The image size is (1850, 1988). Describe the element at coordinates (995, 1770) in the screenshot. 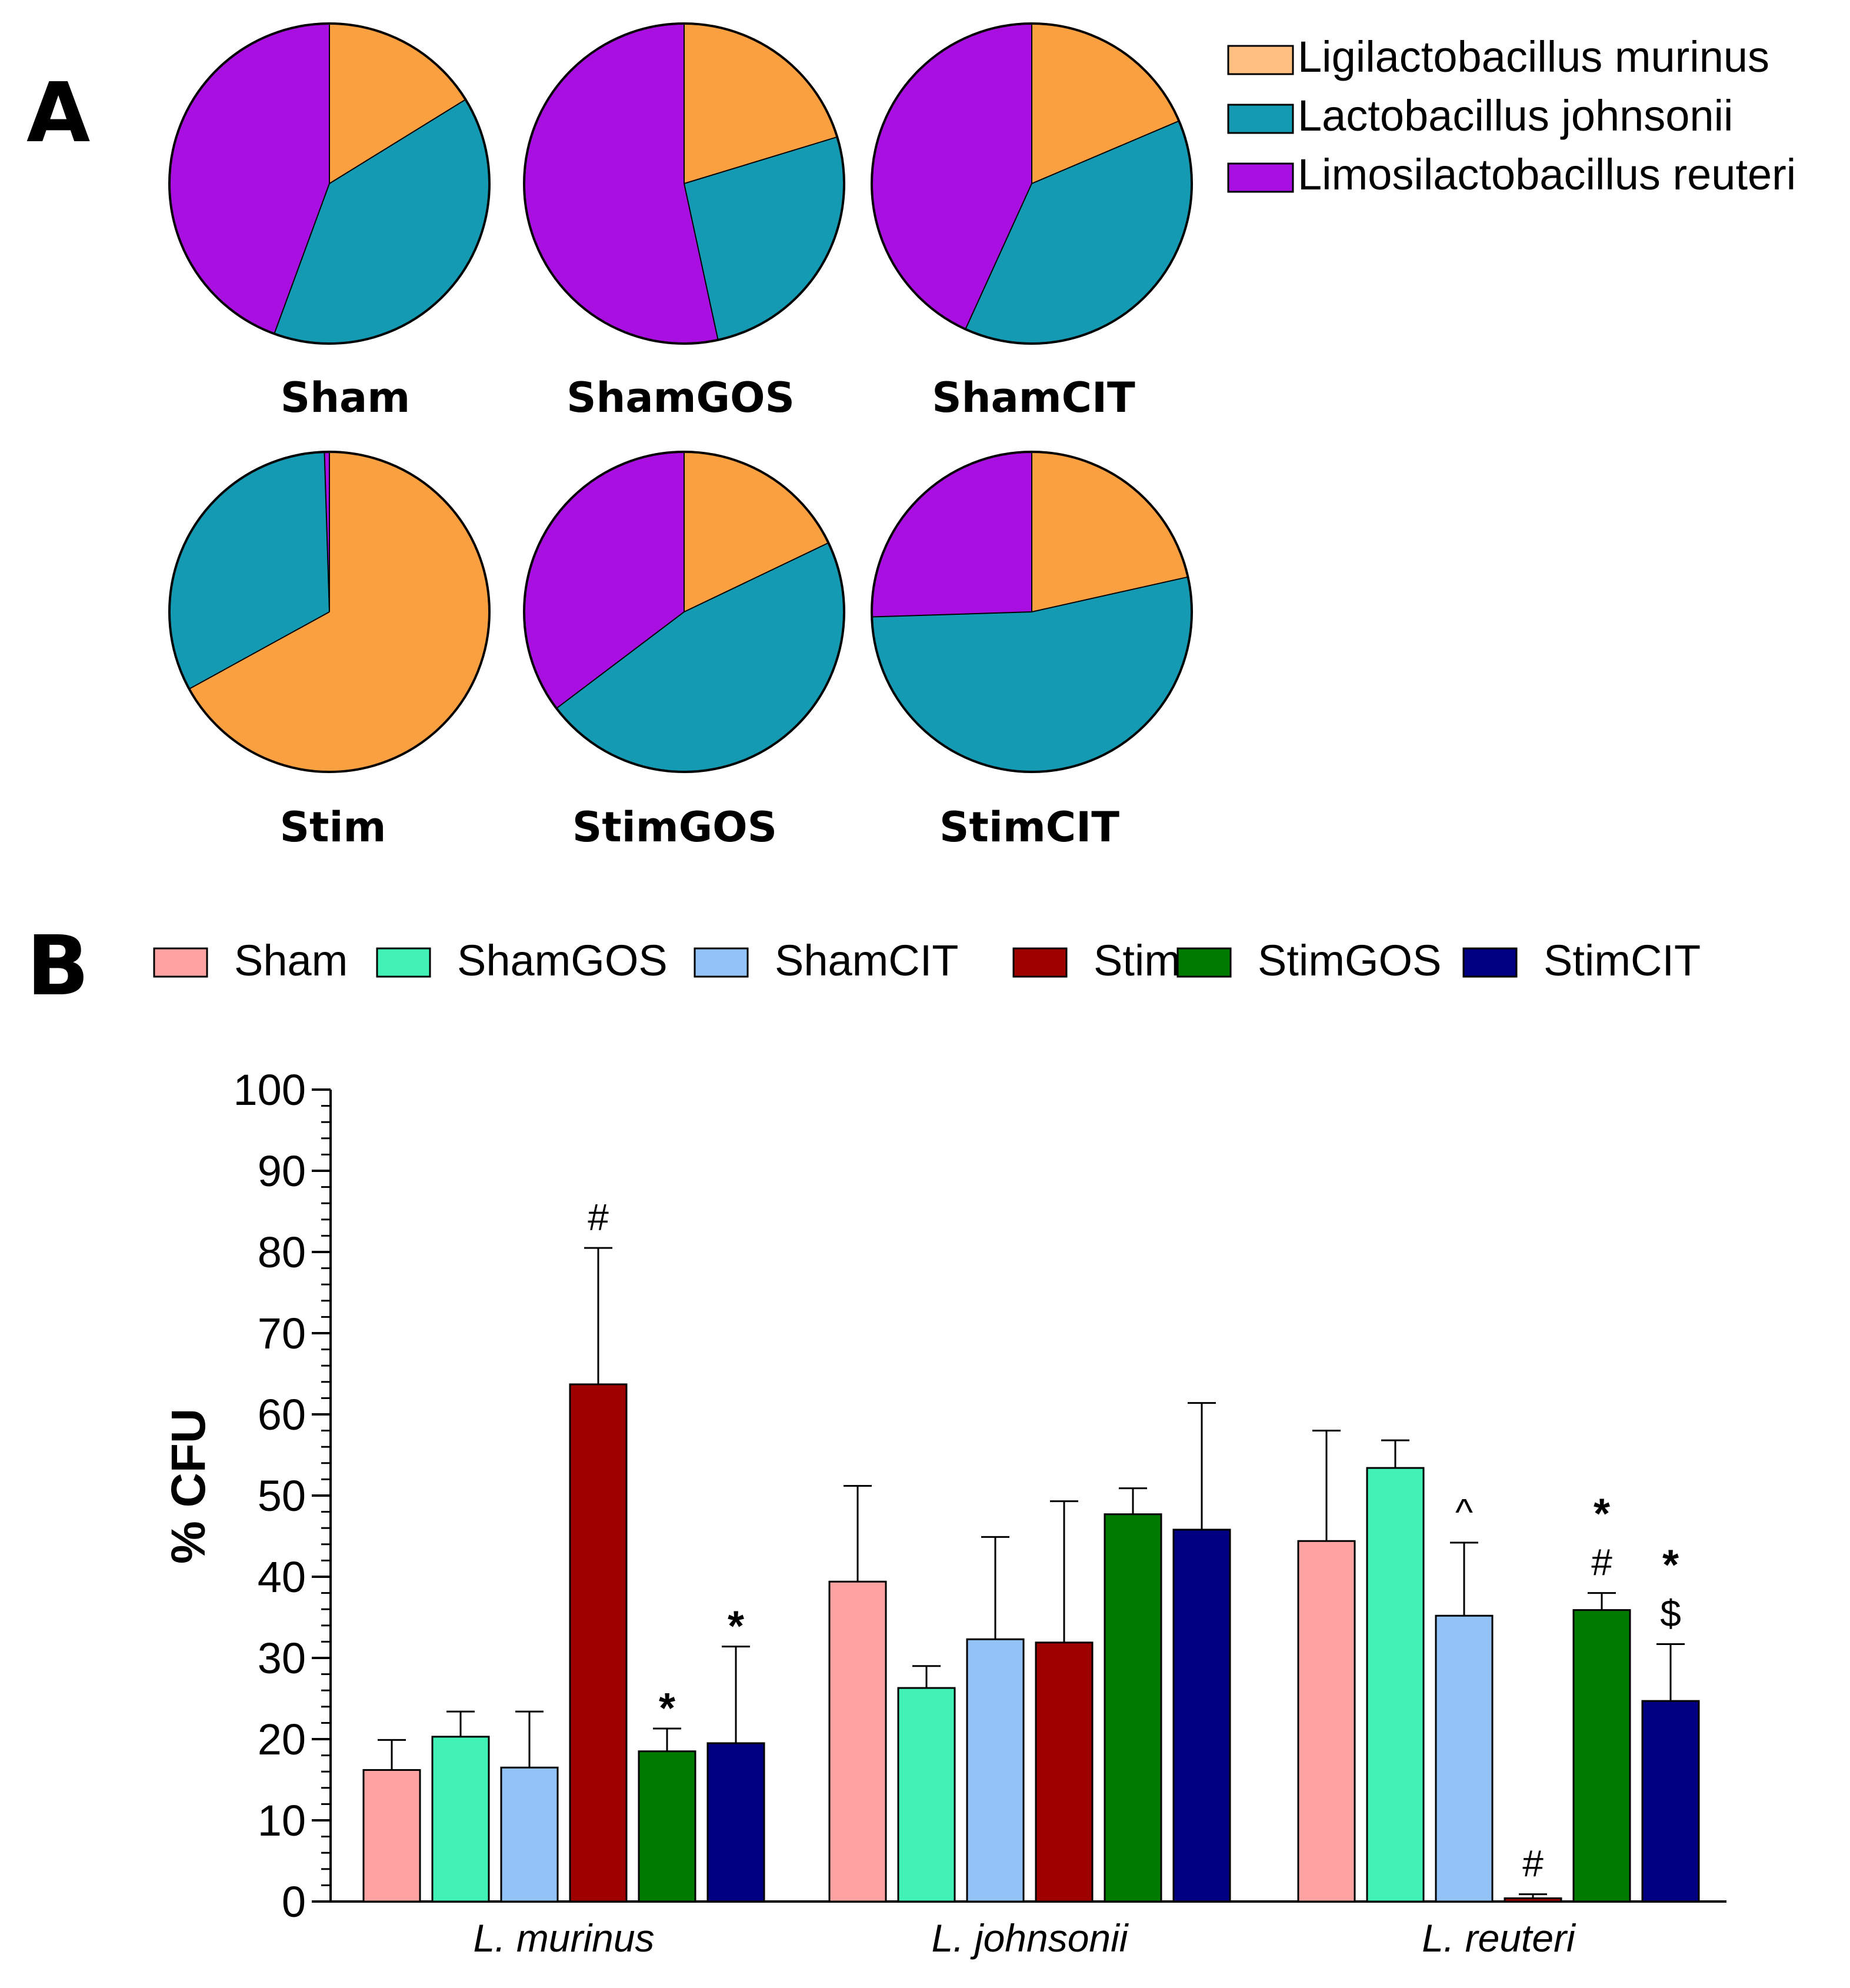

I see `bar-shamcit-l-johnsonii` at that location.